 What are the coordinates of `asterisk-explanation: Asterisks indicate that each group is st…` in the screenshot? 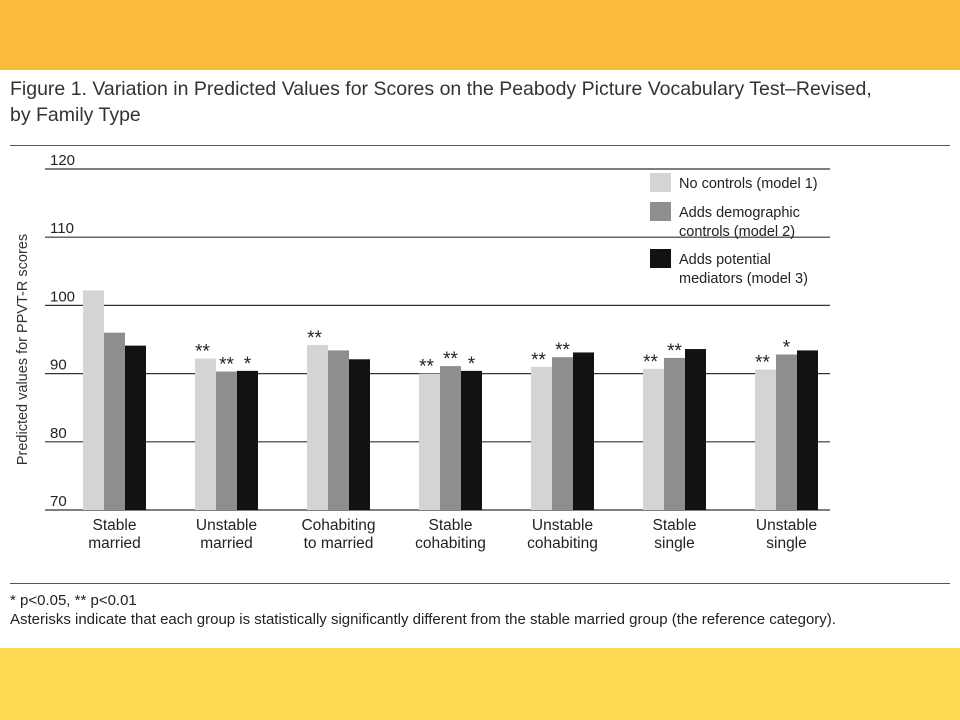 It's located at (423, 619).